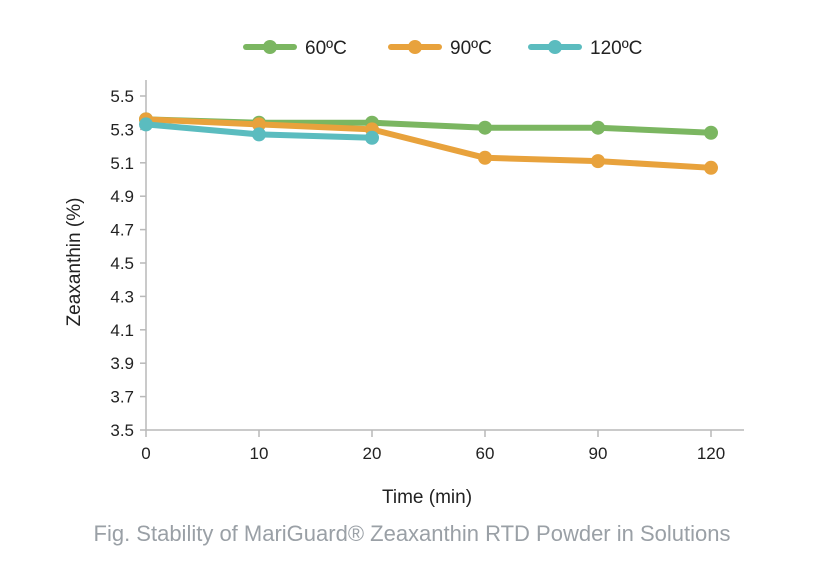 This screenshot has width=824, height=584. I want to click on series-layer, so click(428, 143).